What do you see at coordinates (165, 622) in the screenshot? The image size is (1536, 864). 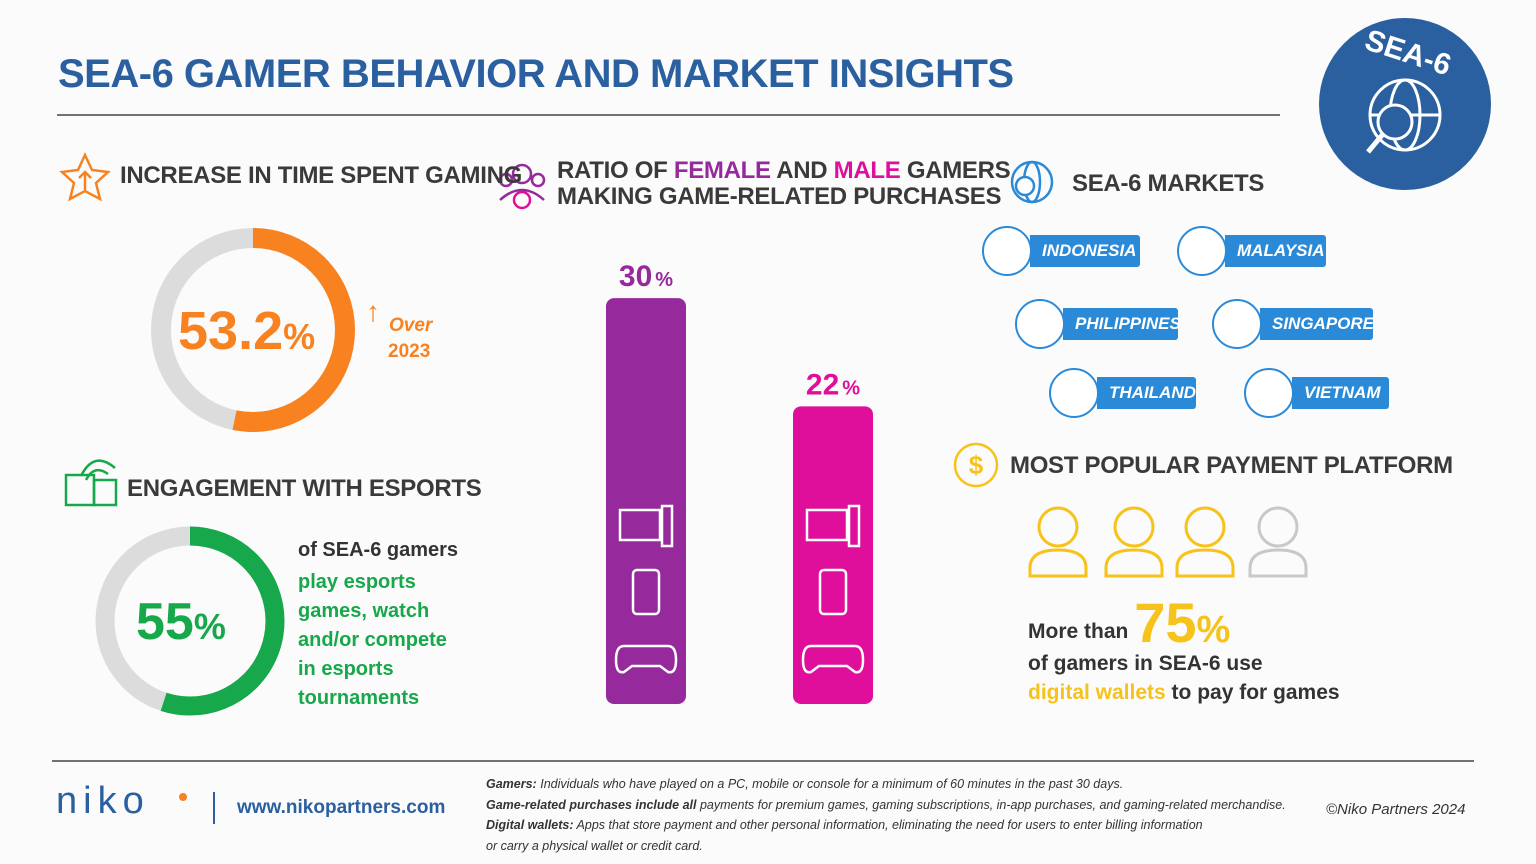 I see `stat-number: 55` at bounding box center [165, 622].